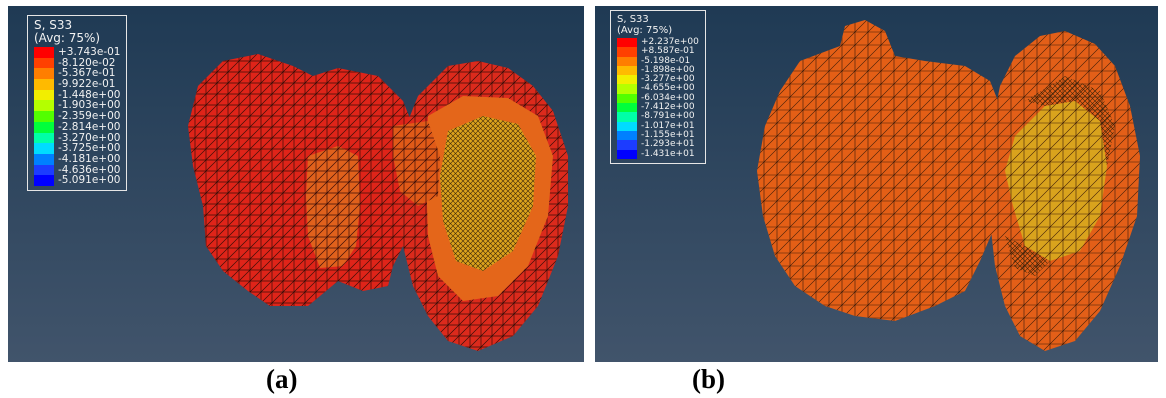  I want to click on legend-row: -3.277e+00, so click(658, 79).